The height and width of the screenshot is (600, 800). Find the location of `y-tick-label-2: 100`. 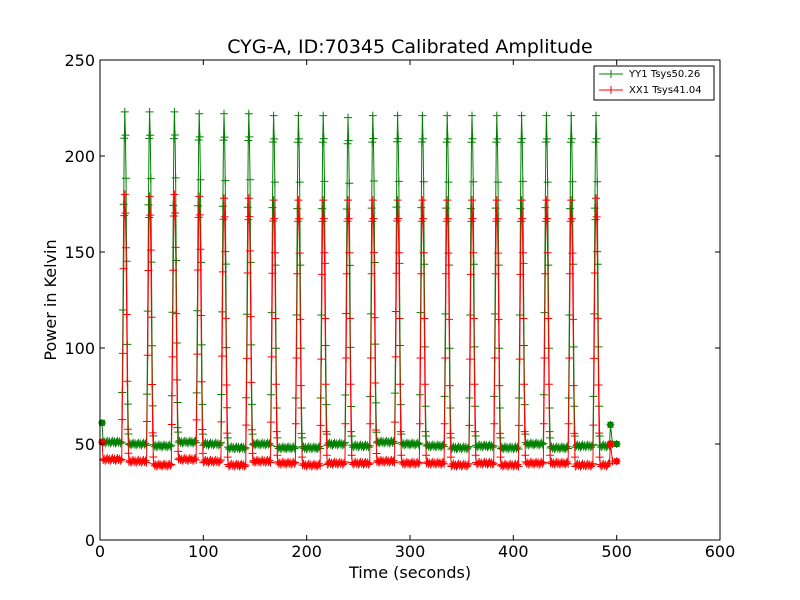

y-tick-label-2: 100 is located at coordinates (79, 348).